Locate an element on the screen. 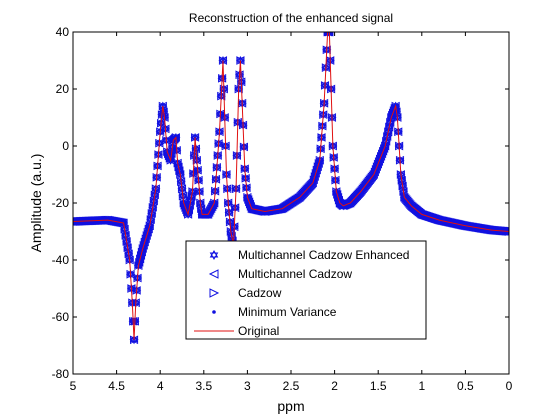  y-tick-label: 0 is located at coordinates (65, 146).